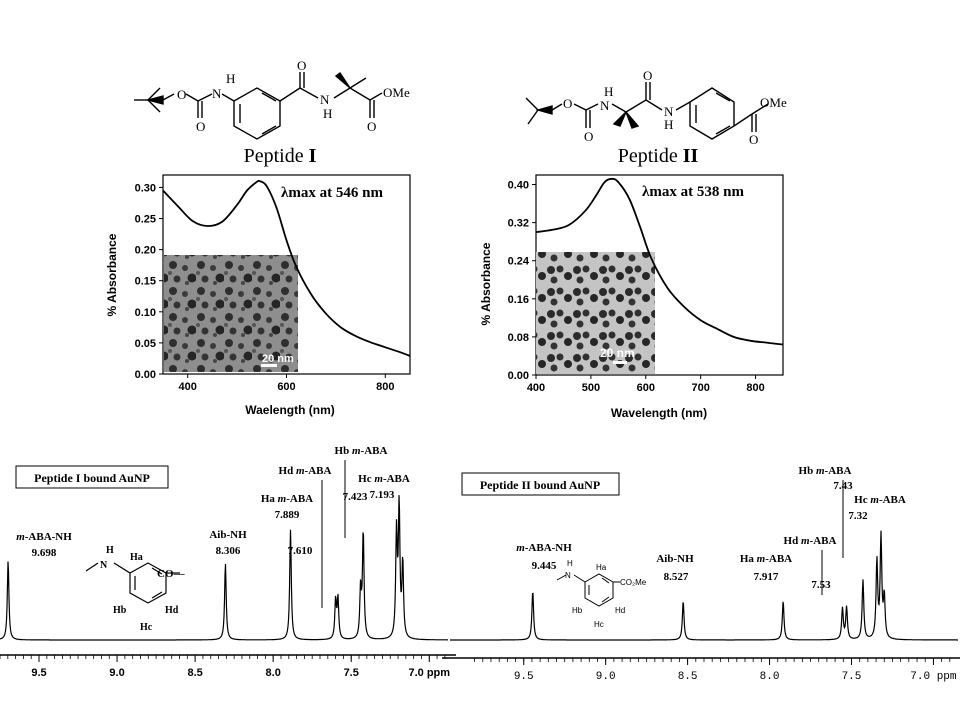 The width and height of the screenshot is (960, 720). Describe the element at coordinates (518, 224) in the screenshot. I see `y-tick-label: 0.32` at that location.